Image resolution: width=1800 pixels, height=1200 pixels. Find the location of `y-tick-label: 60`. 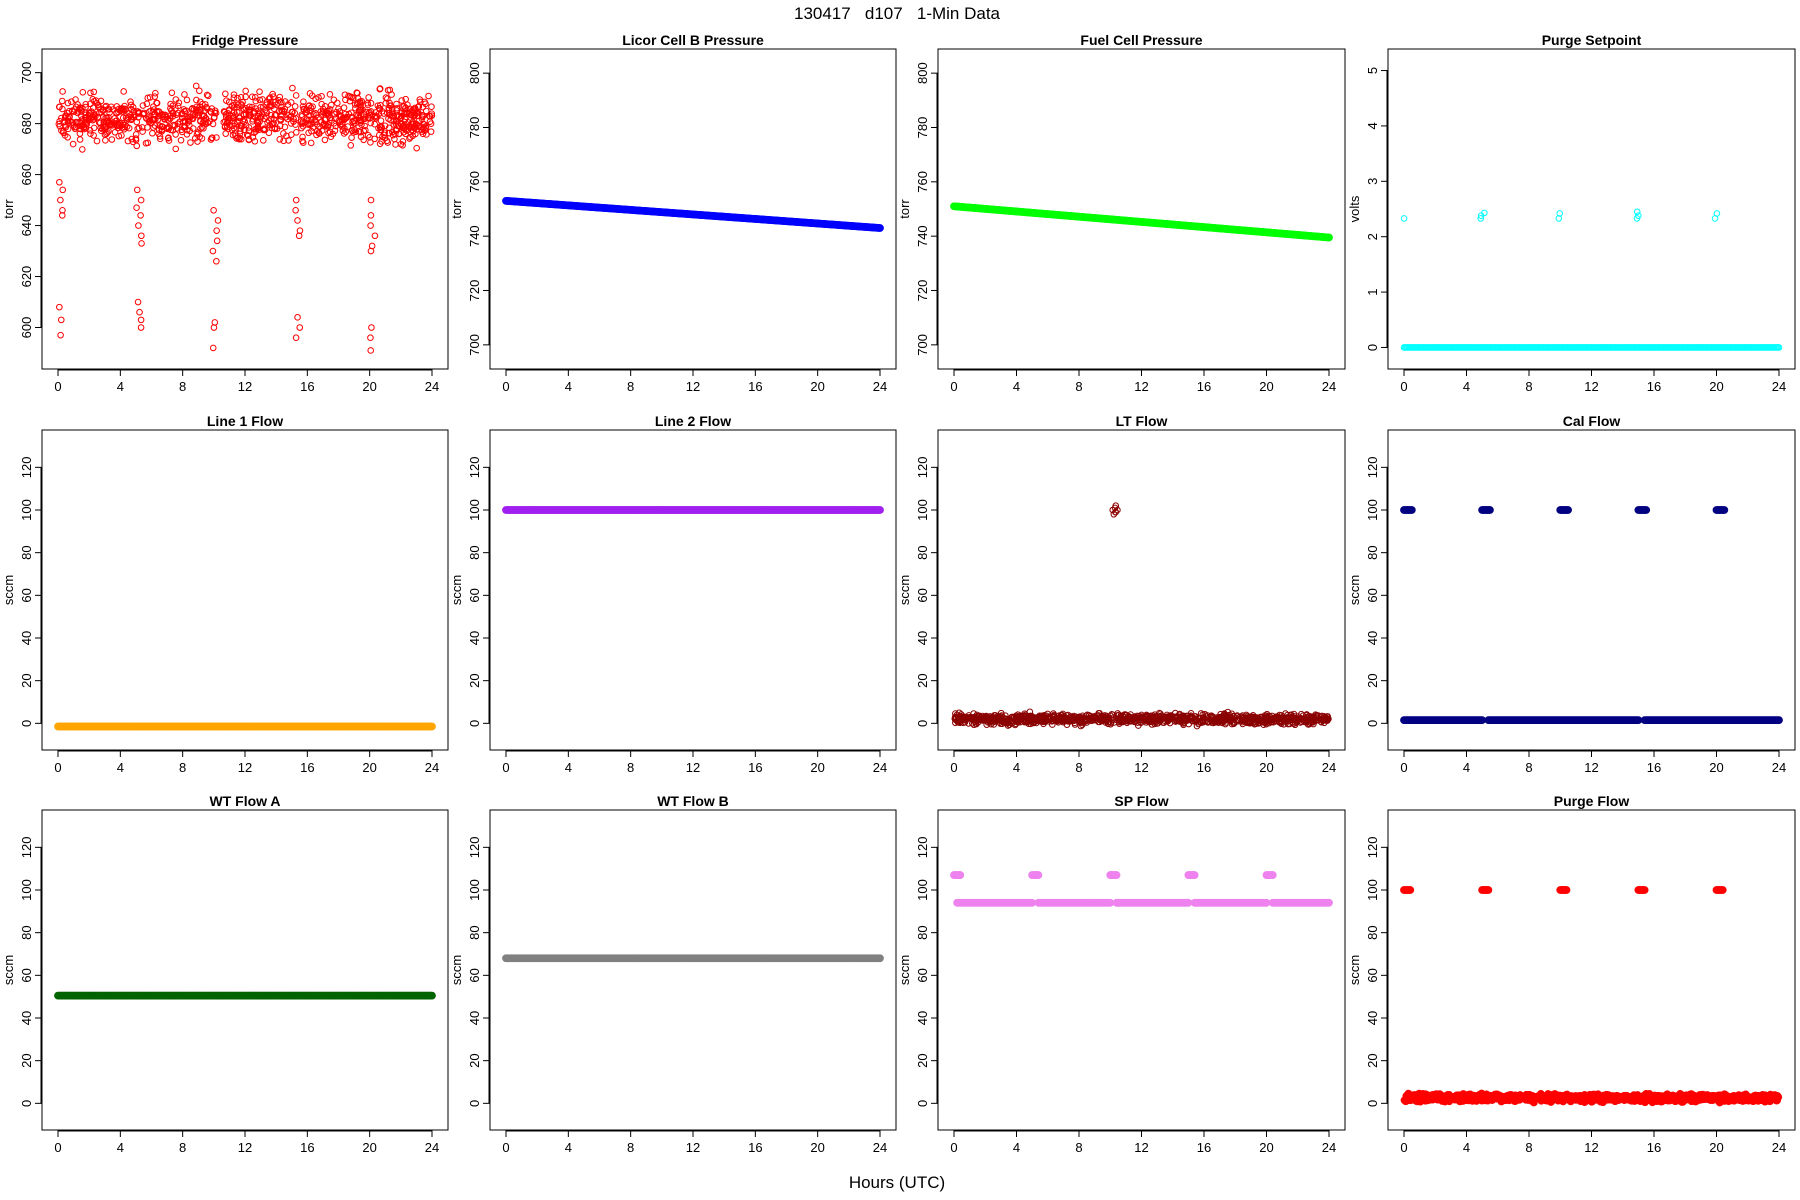

y-tick-label: 60 is located at coordinates (922, 595).